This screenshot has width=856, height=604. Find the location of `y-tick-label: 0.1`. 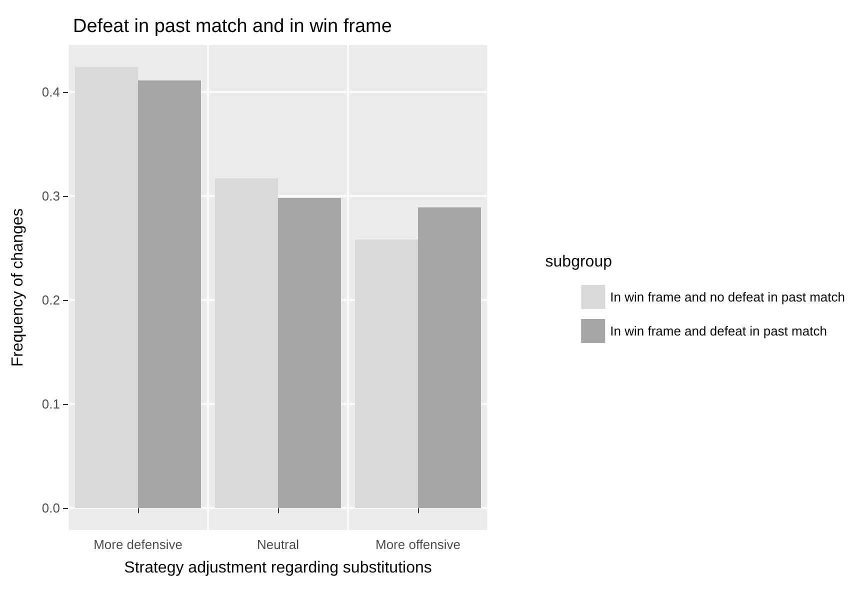

y-tick-label: 0.1 is located at coordinates (51, 404).